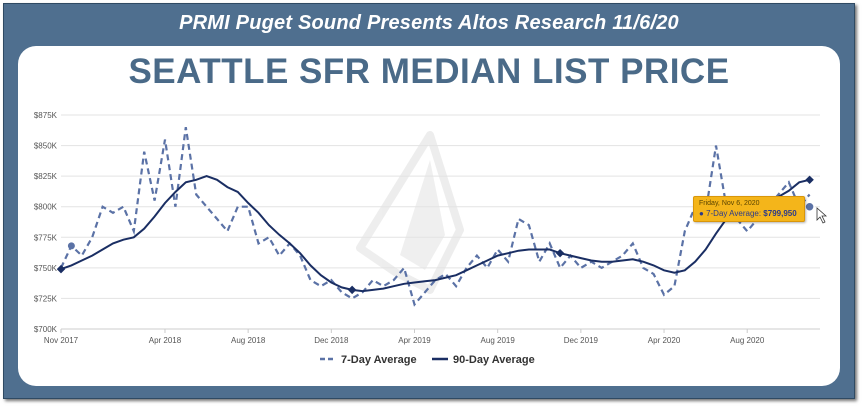 The width and height of the screenshot is (862, 406). Describe the element at coordinates (248, 340) in the screenshot. I see `x-tick-label: Aug 2018` at that location.